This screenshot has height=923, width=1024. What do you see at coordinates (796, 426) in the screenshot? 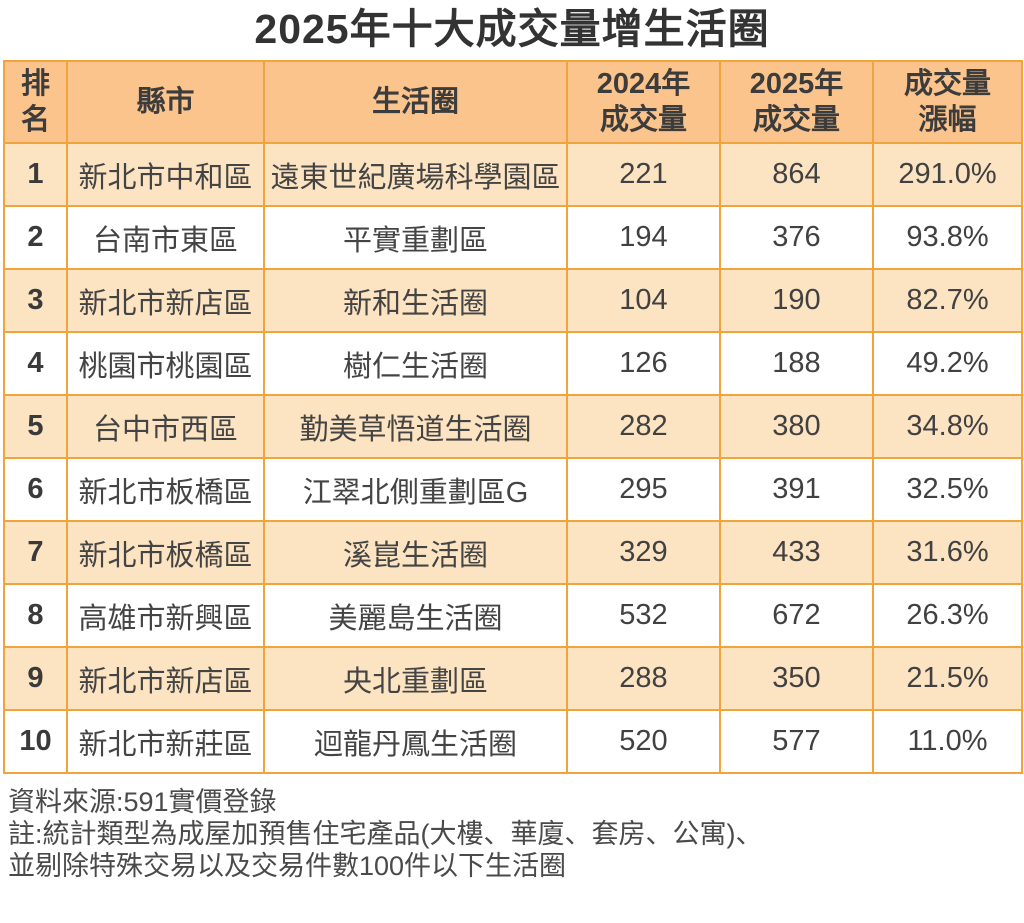
I see `cell-2025-volume: 380` at bounding box center [796, 426].